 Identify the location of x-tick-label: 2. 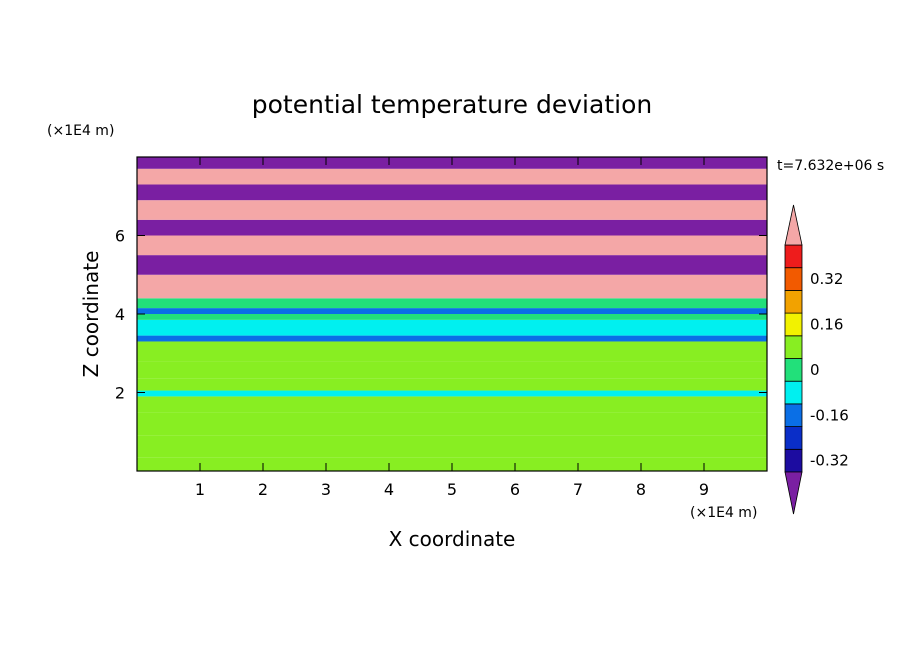
(263, 489).